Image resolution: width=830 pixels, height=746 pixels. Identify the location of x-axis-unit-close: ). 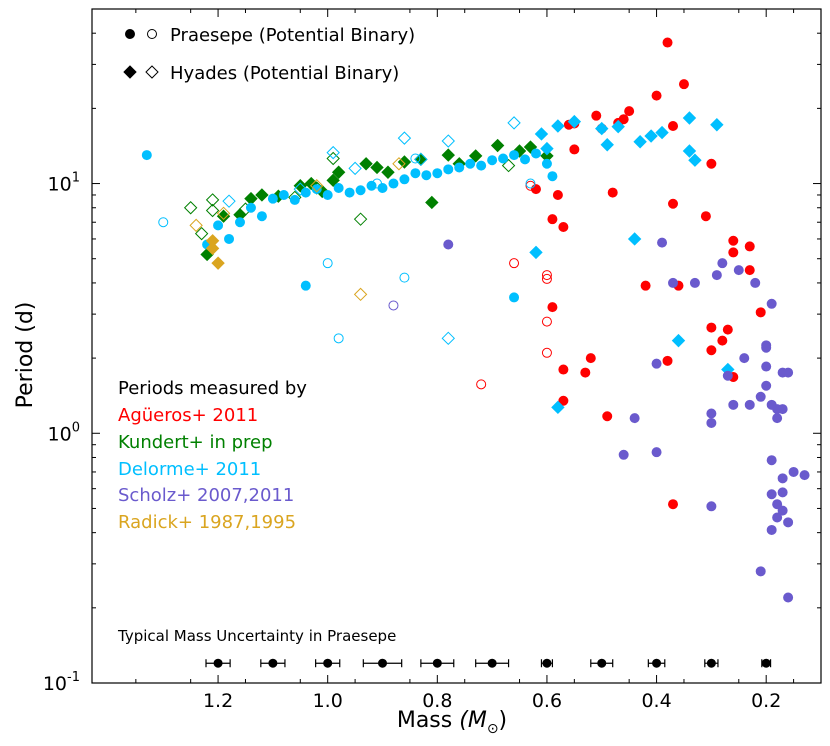
(503, 720).